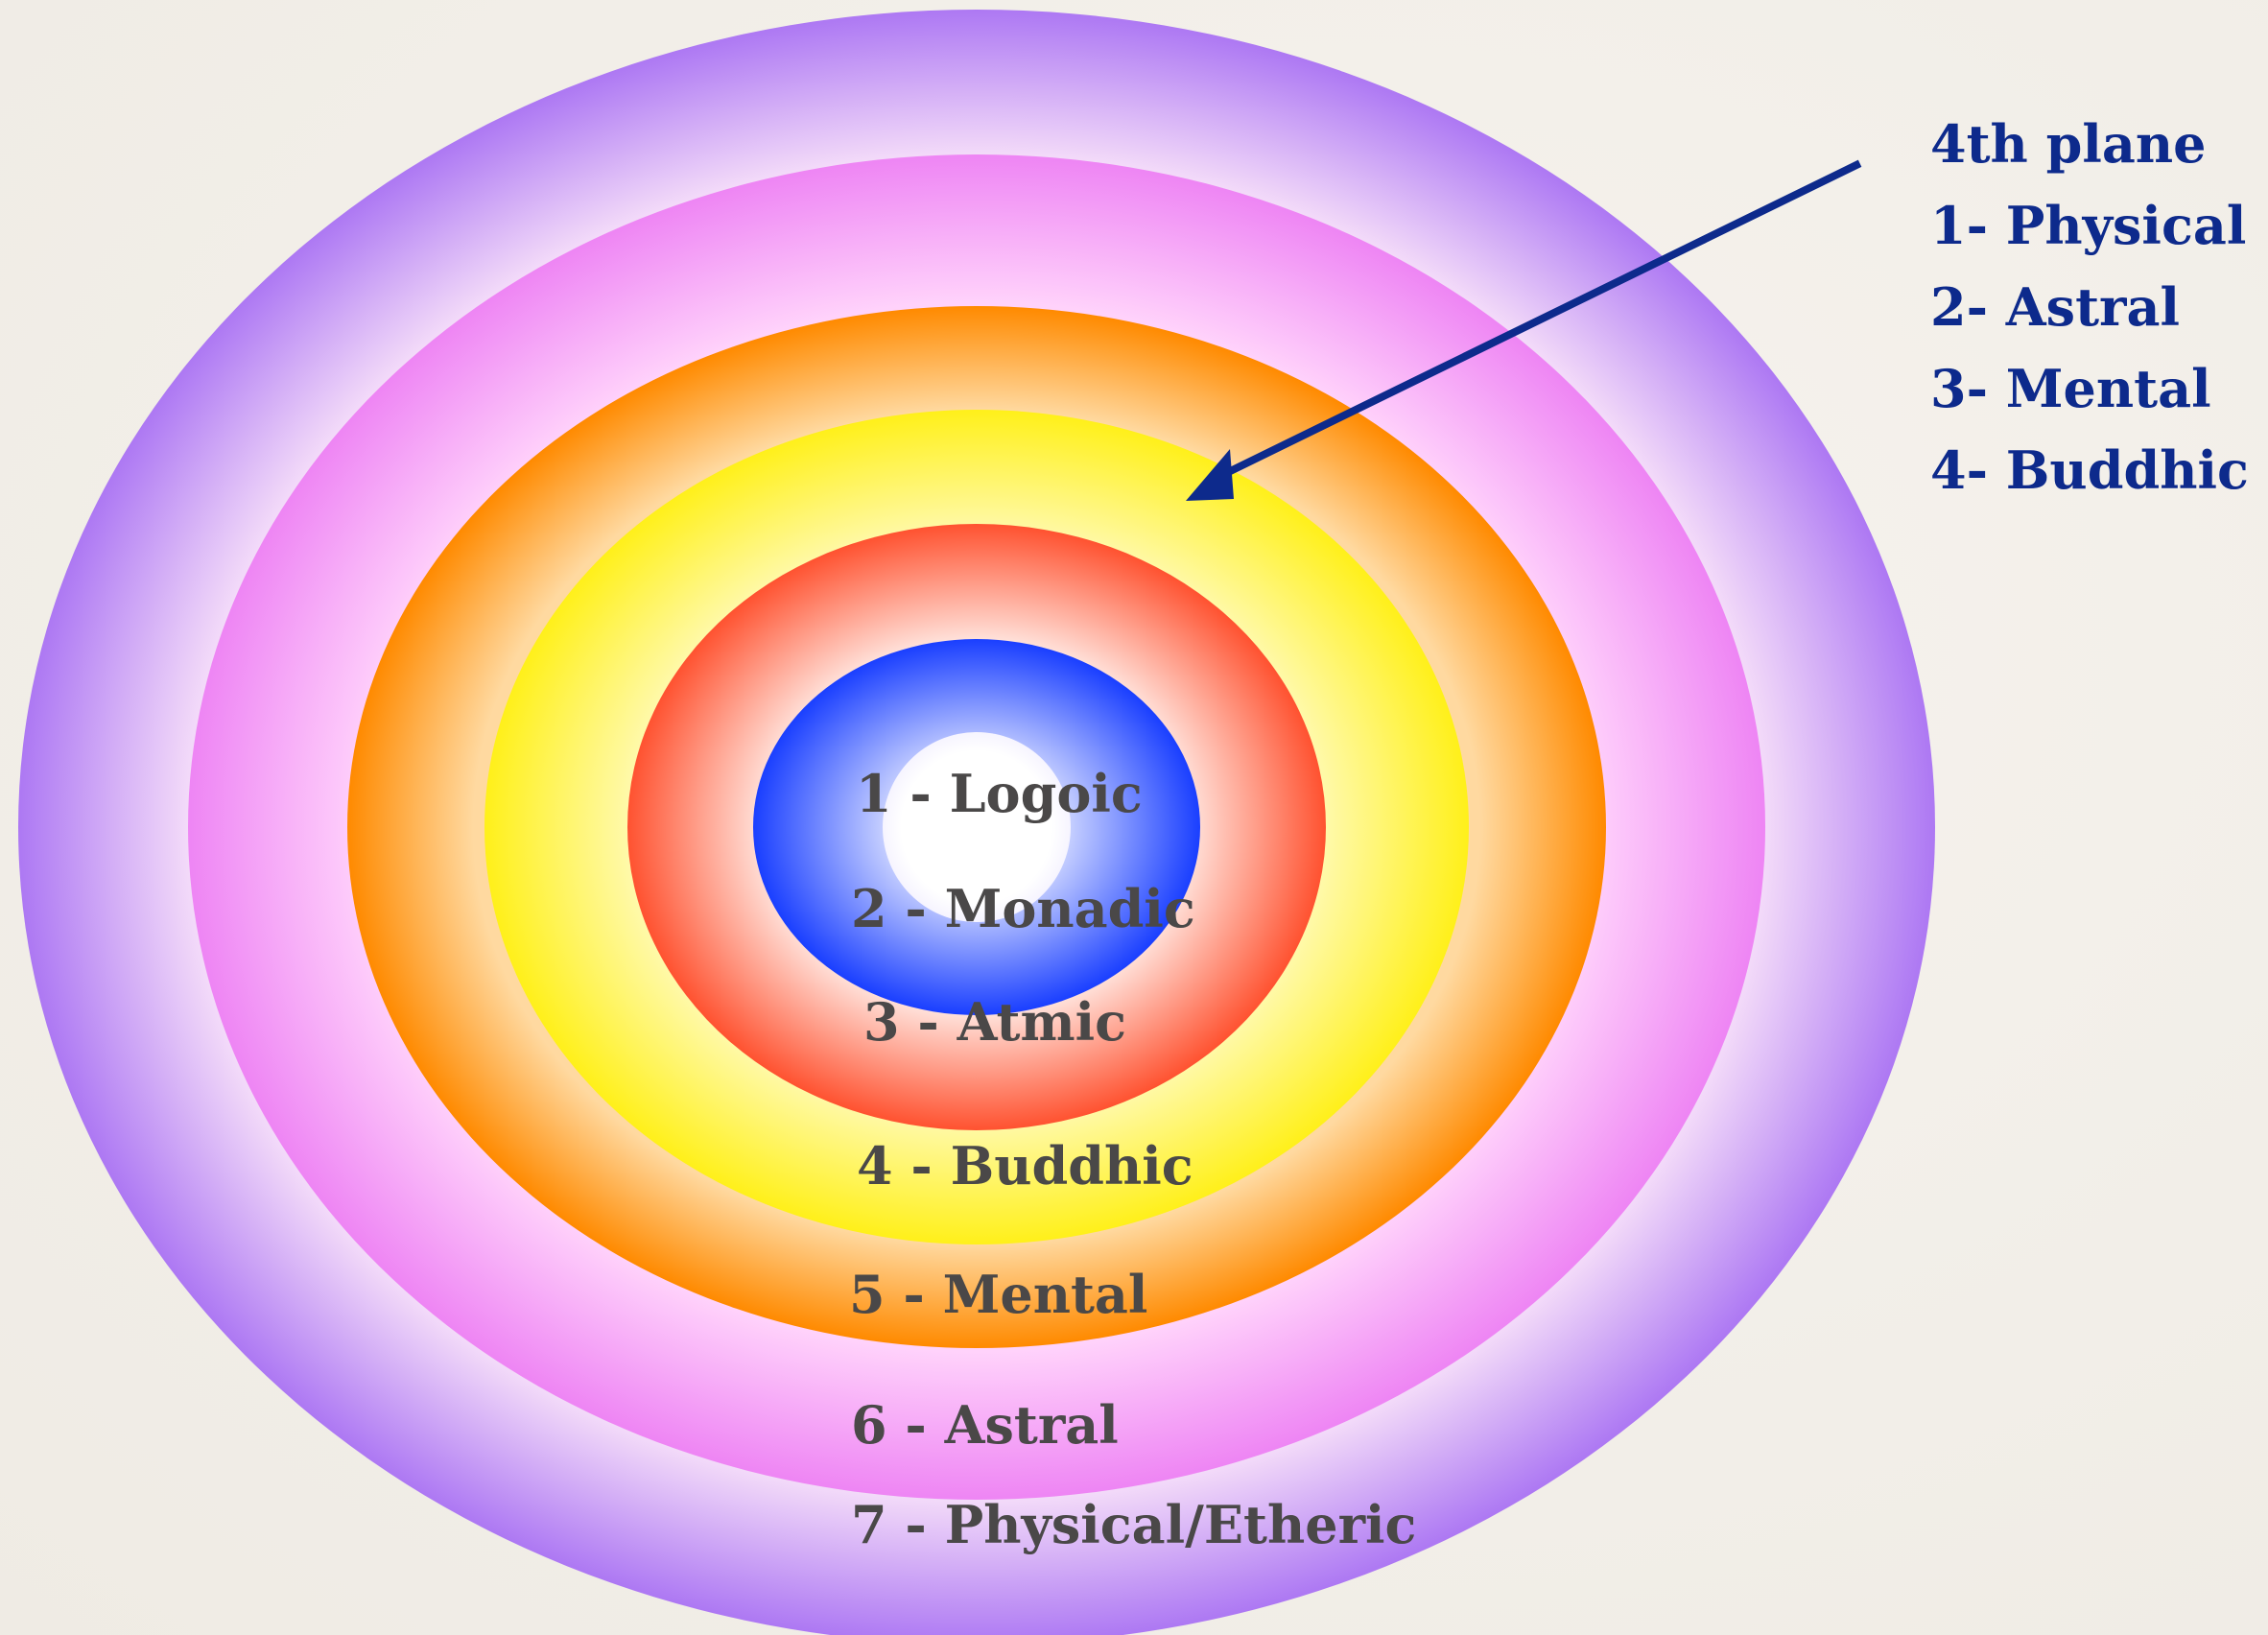 This screenshot has height=1635, width=2268. Describe the element at coordinates (1134, 1524) in the screenshot. I see `label-physical-etheric: 7 - Physical/Etheric` at that location.